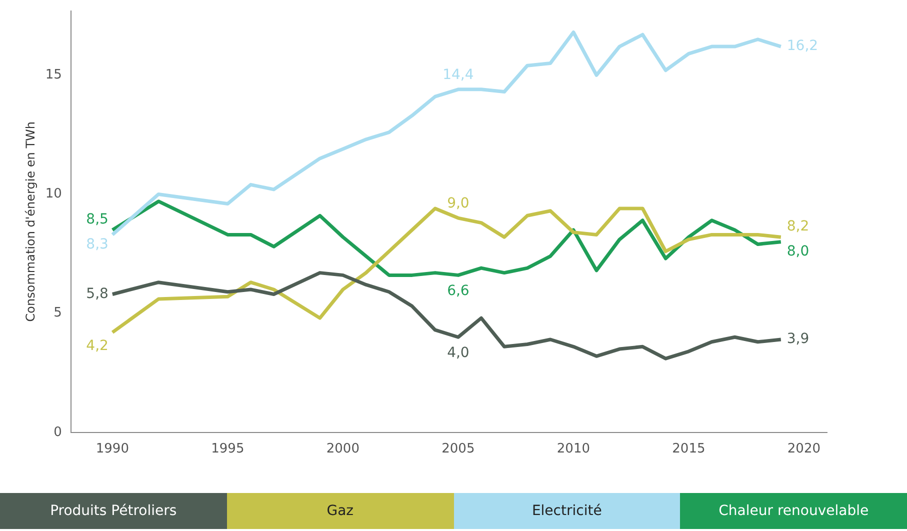 This screenshot has height=531, width=907. I want to click on text: Produits Pétroliers, so click(113, 511).